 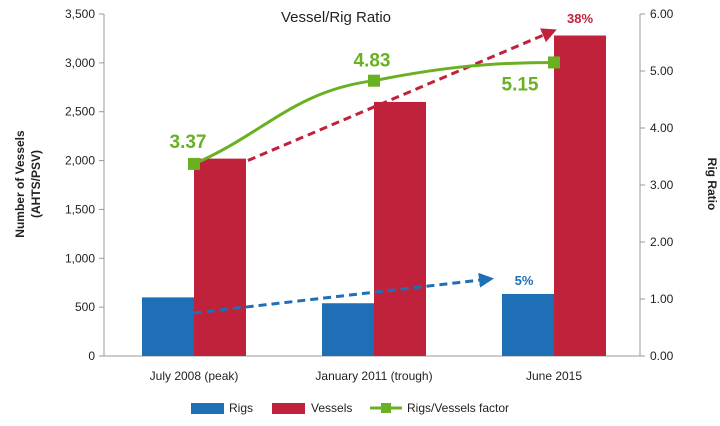 What do you see at coordinates (207, 408) in the screenshot?
I see `legend-rigs-swatch` at bounding box center [207, 408].